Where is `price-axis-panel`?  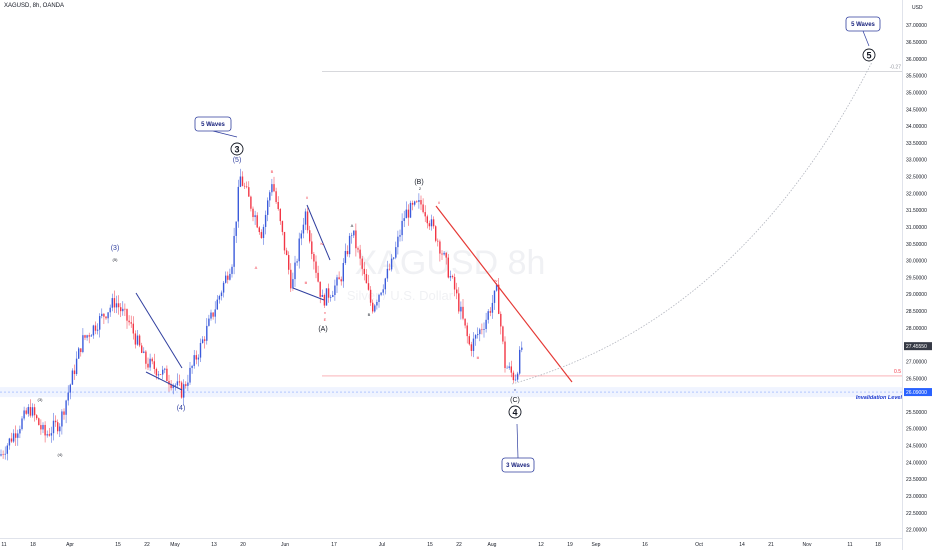
price-axis-panel is located at coordinates (917, 275).